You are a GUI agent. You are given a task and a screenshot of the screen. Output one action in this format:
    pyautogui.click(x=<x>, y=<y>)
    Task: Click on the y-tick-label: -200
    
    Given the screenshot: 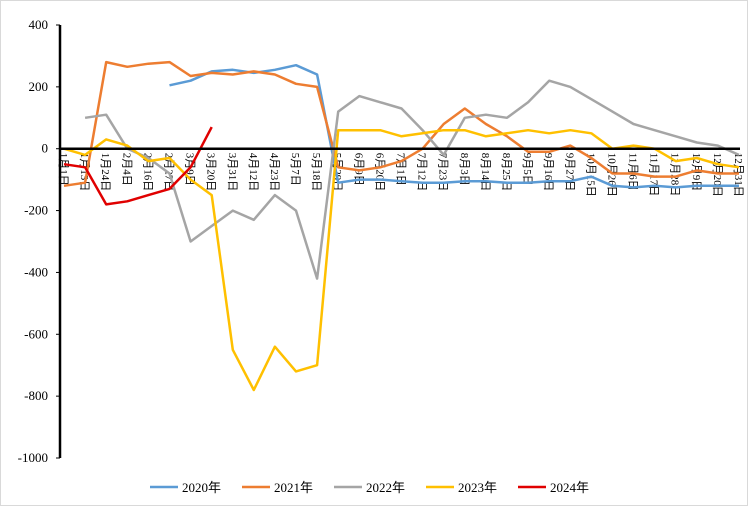 What is the action you would take?
    pyautogui.click(x=36, y=210)
    